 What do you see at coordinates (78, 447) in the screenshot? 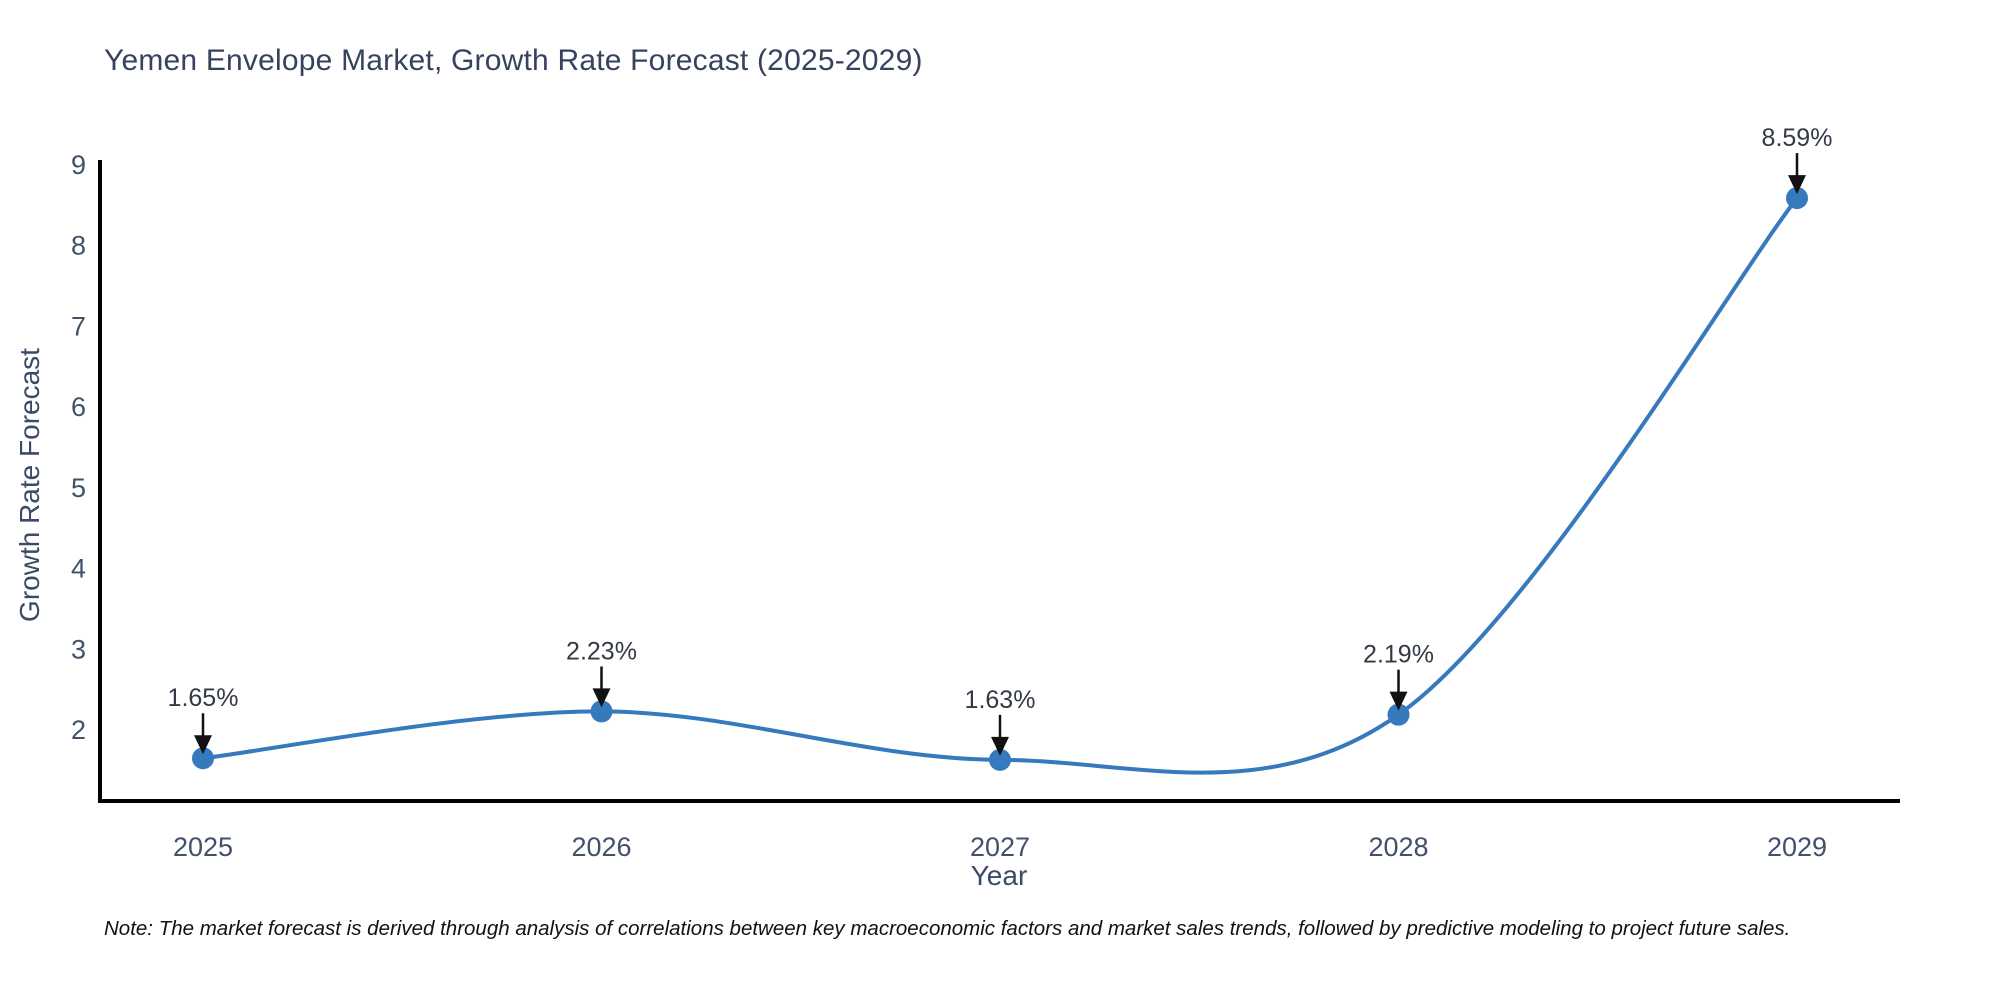
I see `y-axis-tick-labels: 2 3 4 5 6 7 8 9` at bounding box center [78, 447].